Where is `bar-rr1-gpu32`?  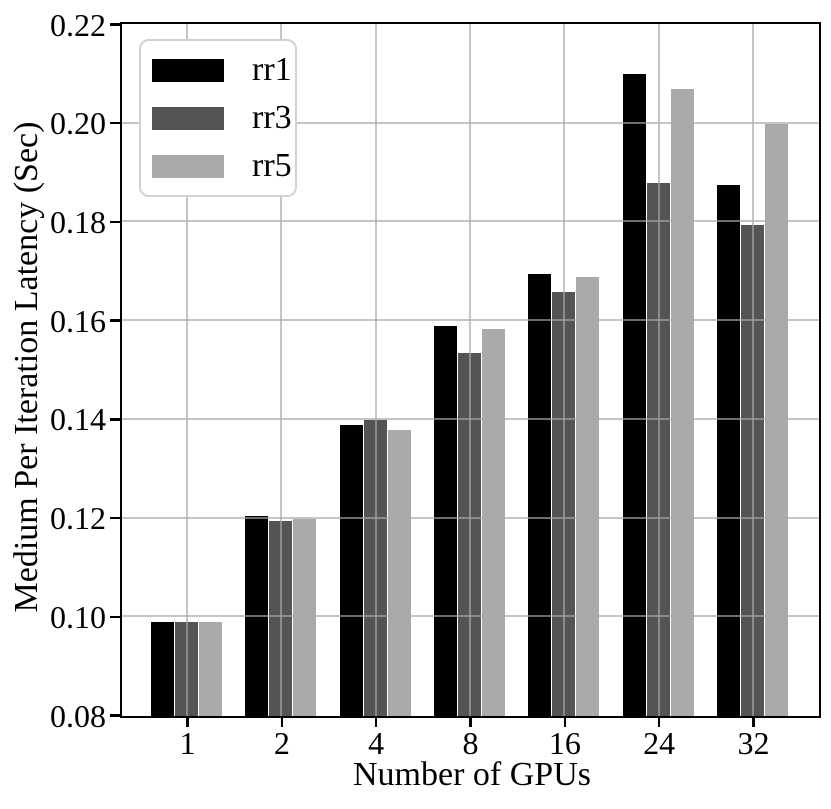 bar-rr1-gpu32 is located at coordinates (728, 450).